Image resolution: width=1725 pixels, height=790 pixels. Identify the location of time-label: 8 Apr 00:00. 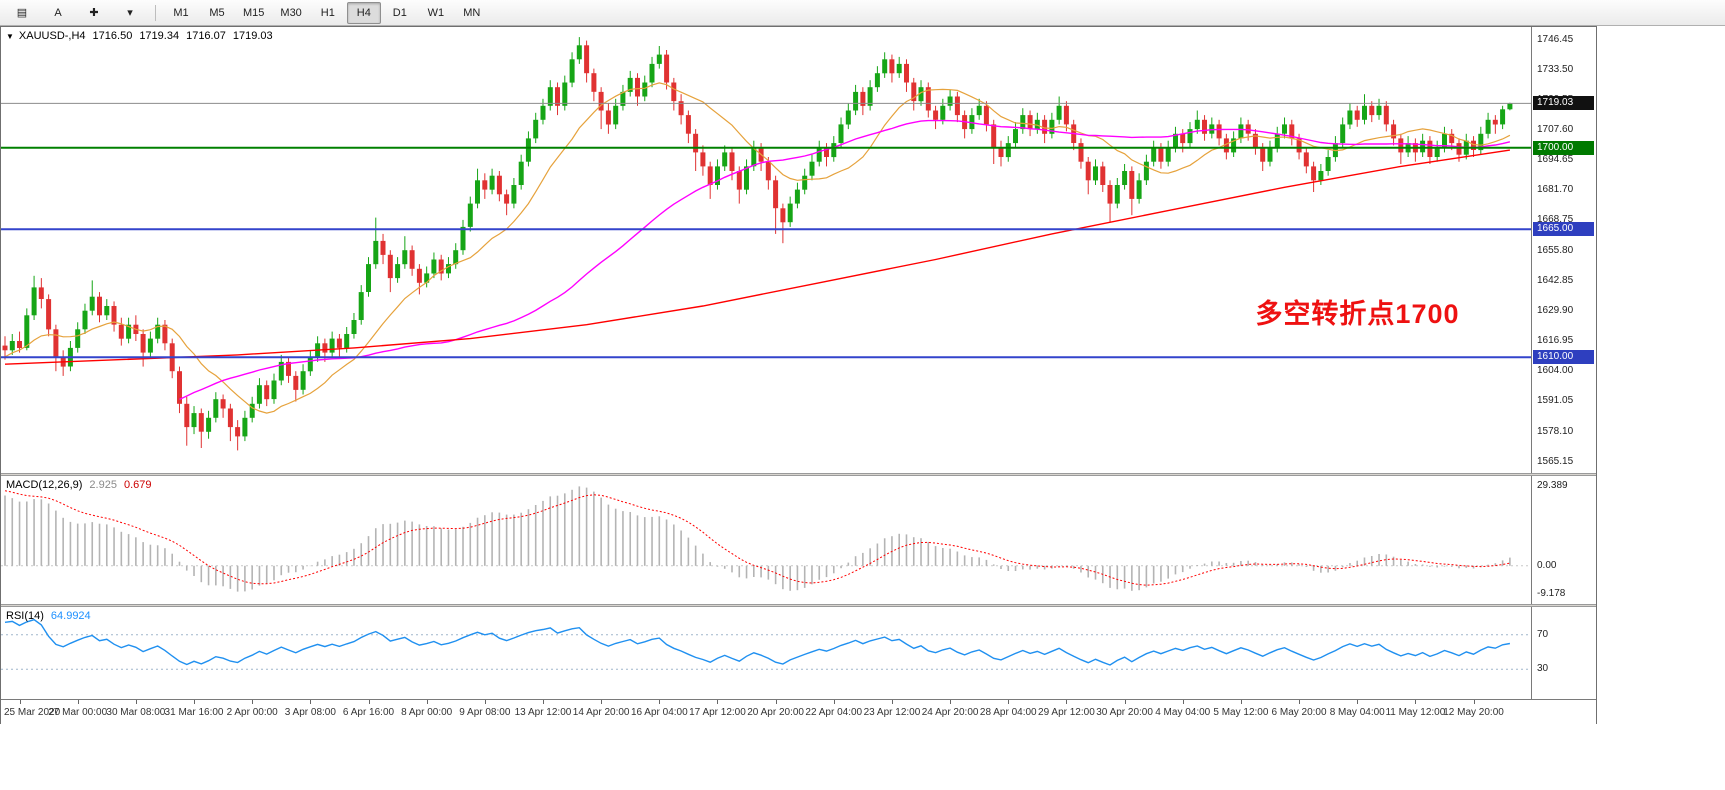
(427, 712).